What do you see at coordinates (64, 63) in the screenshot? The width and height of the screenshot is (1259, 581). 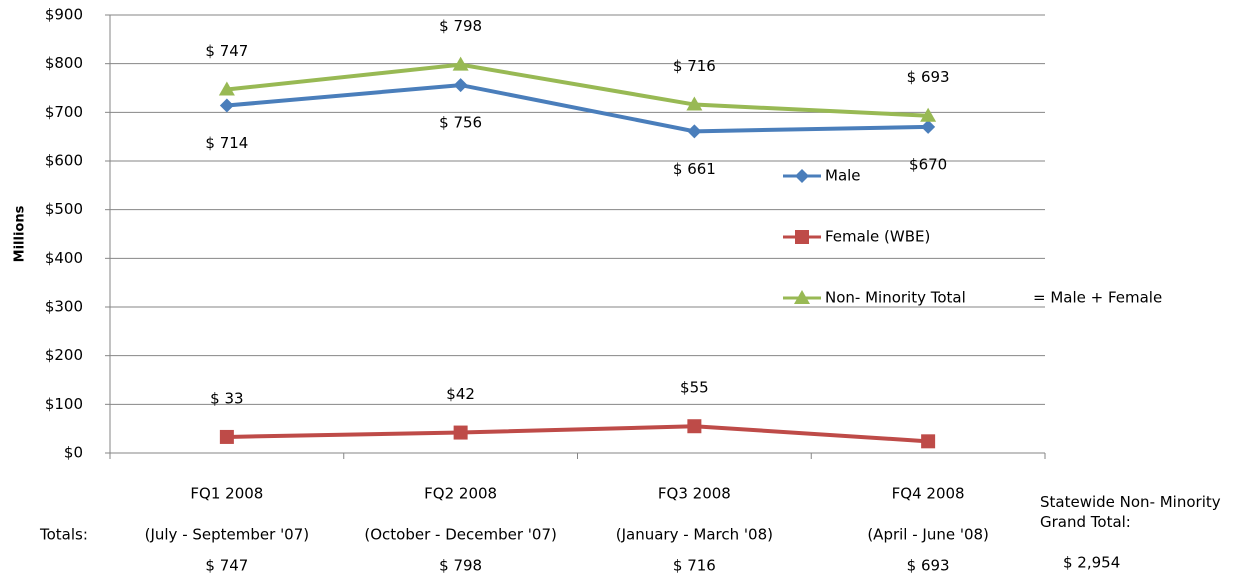 I see `y-tick-label: $800` at bounding box center [64, 63].